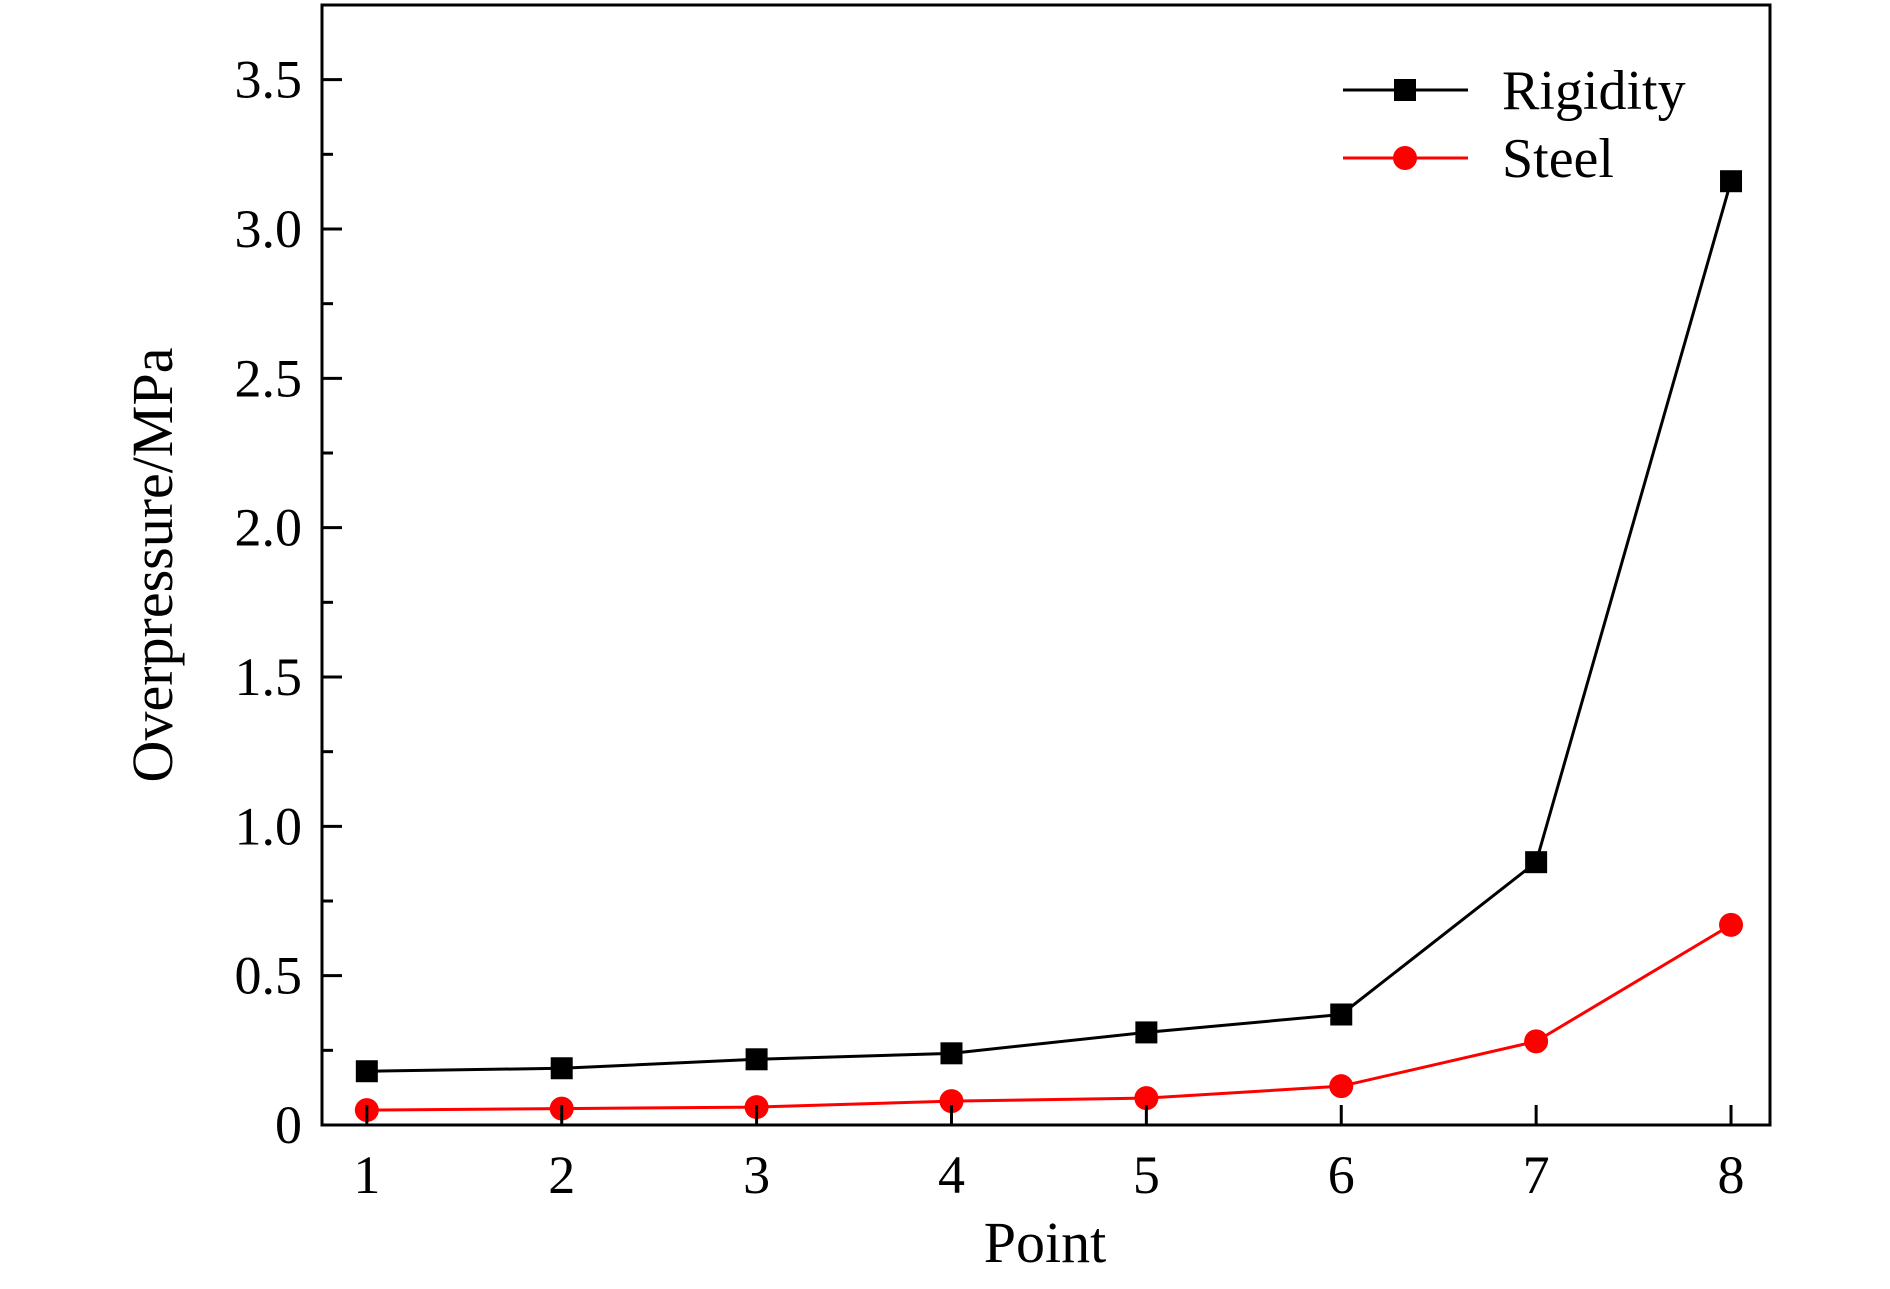  Describe the element at coordinates (1146, 1175) in the screenshot. I see `x-tick-label: 5` at that location.